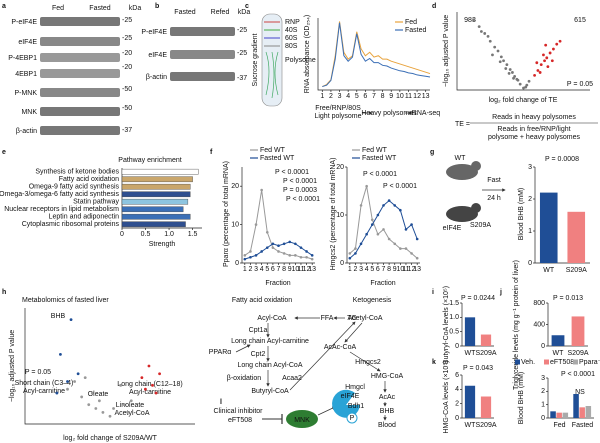 The width and height of the screenshot is (600, 443). What do you see at coordinates (150, 392) in the screenshot?
I see `annotation: Acyl-carnitine` at bounding box center [150, 392].